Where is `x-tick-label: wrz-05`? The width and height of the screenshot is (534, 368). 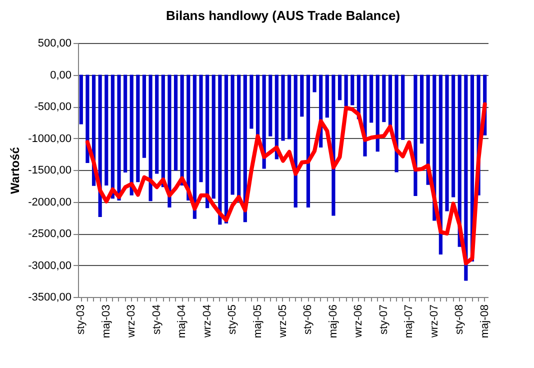 x-tick-label: wrz-05 is located at coordinates (283, 321).